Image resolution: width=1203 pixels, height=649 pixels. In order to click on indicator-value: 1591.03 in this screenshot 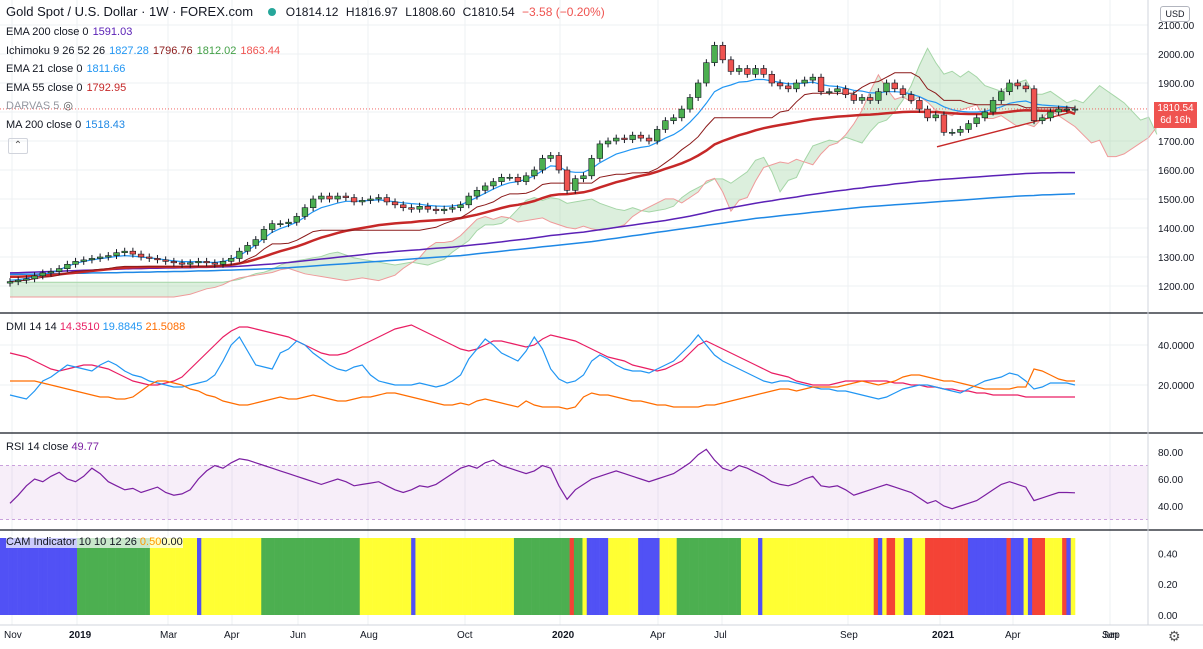, I will do `click(112, 32)`.